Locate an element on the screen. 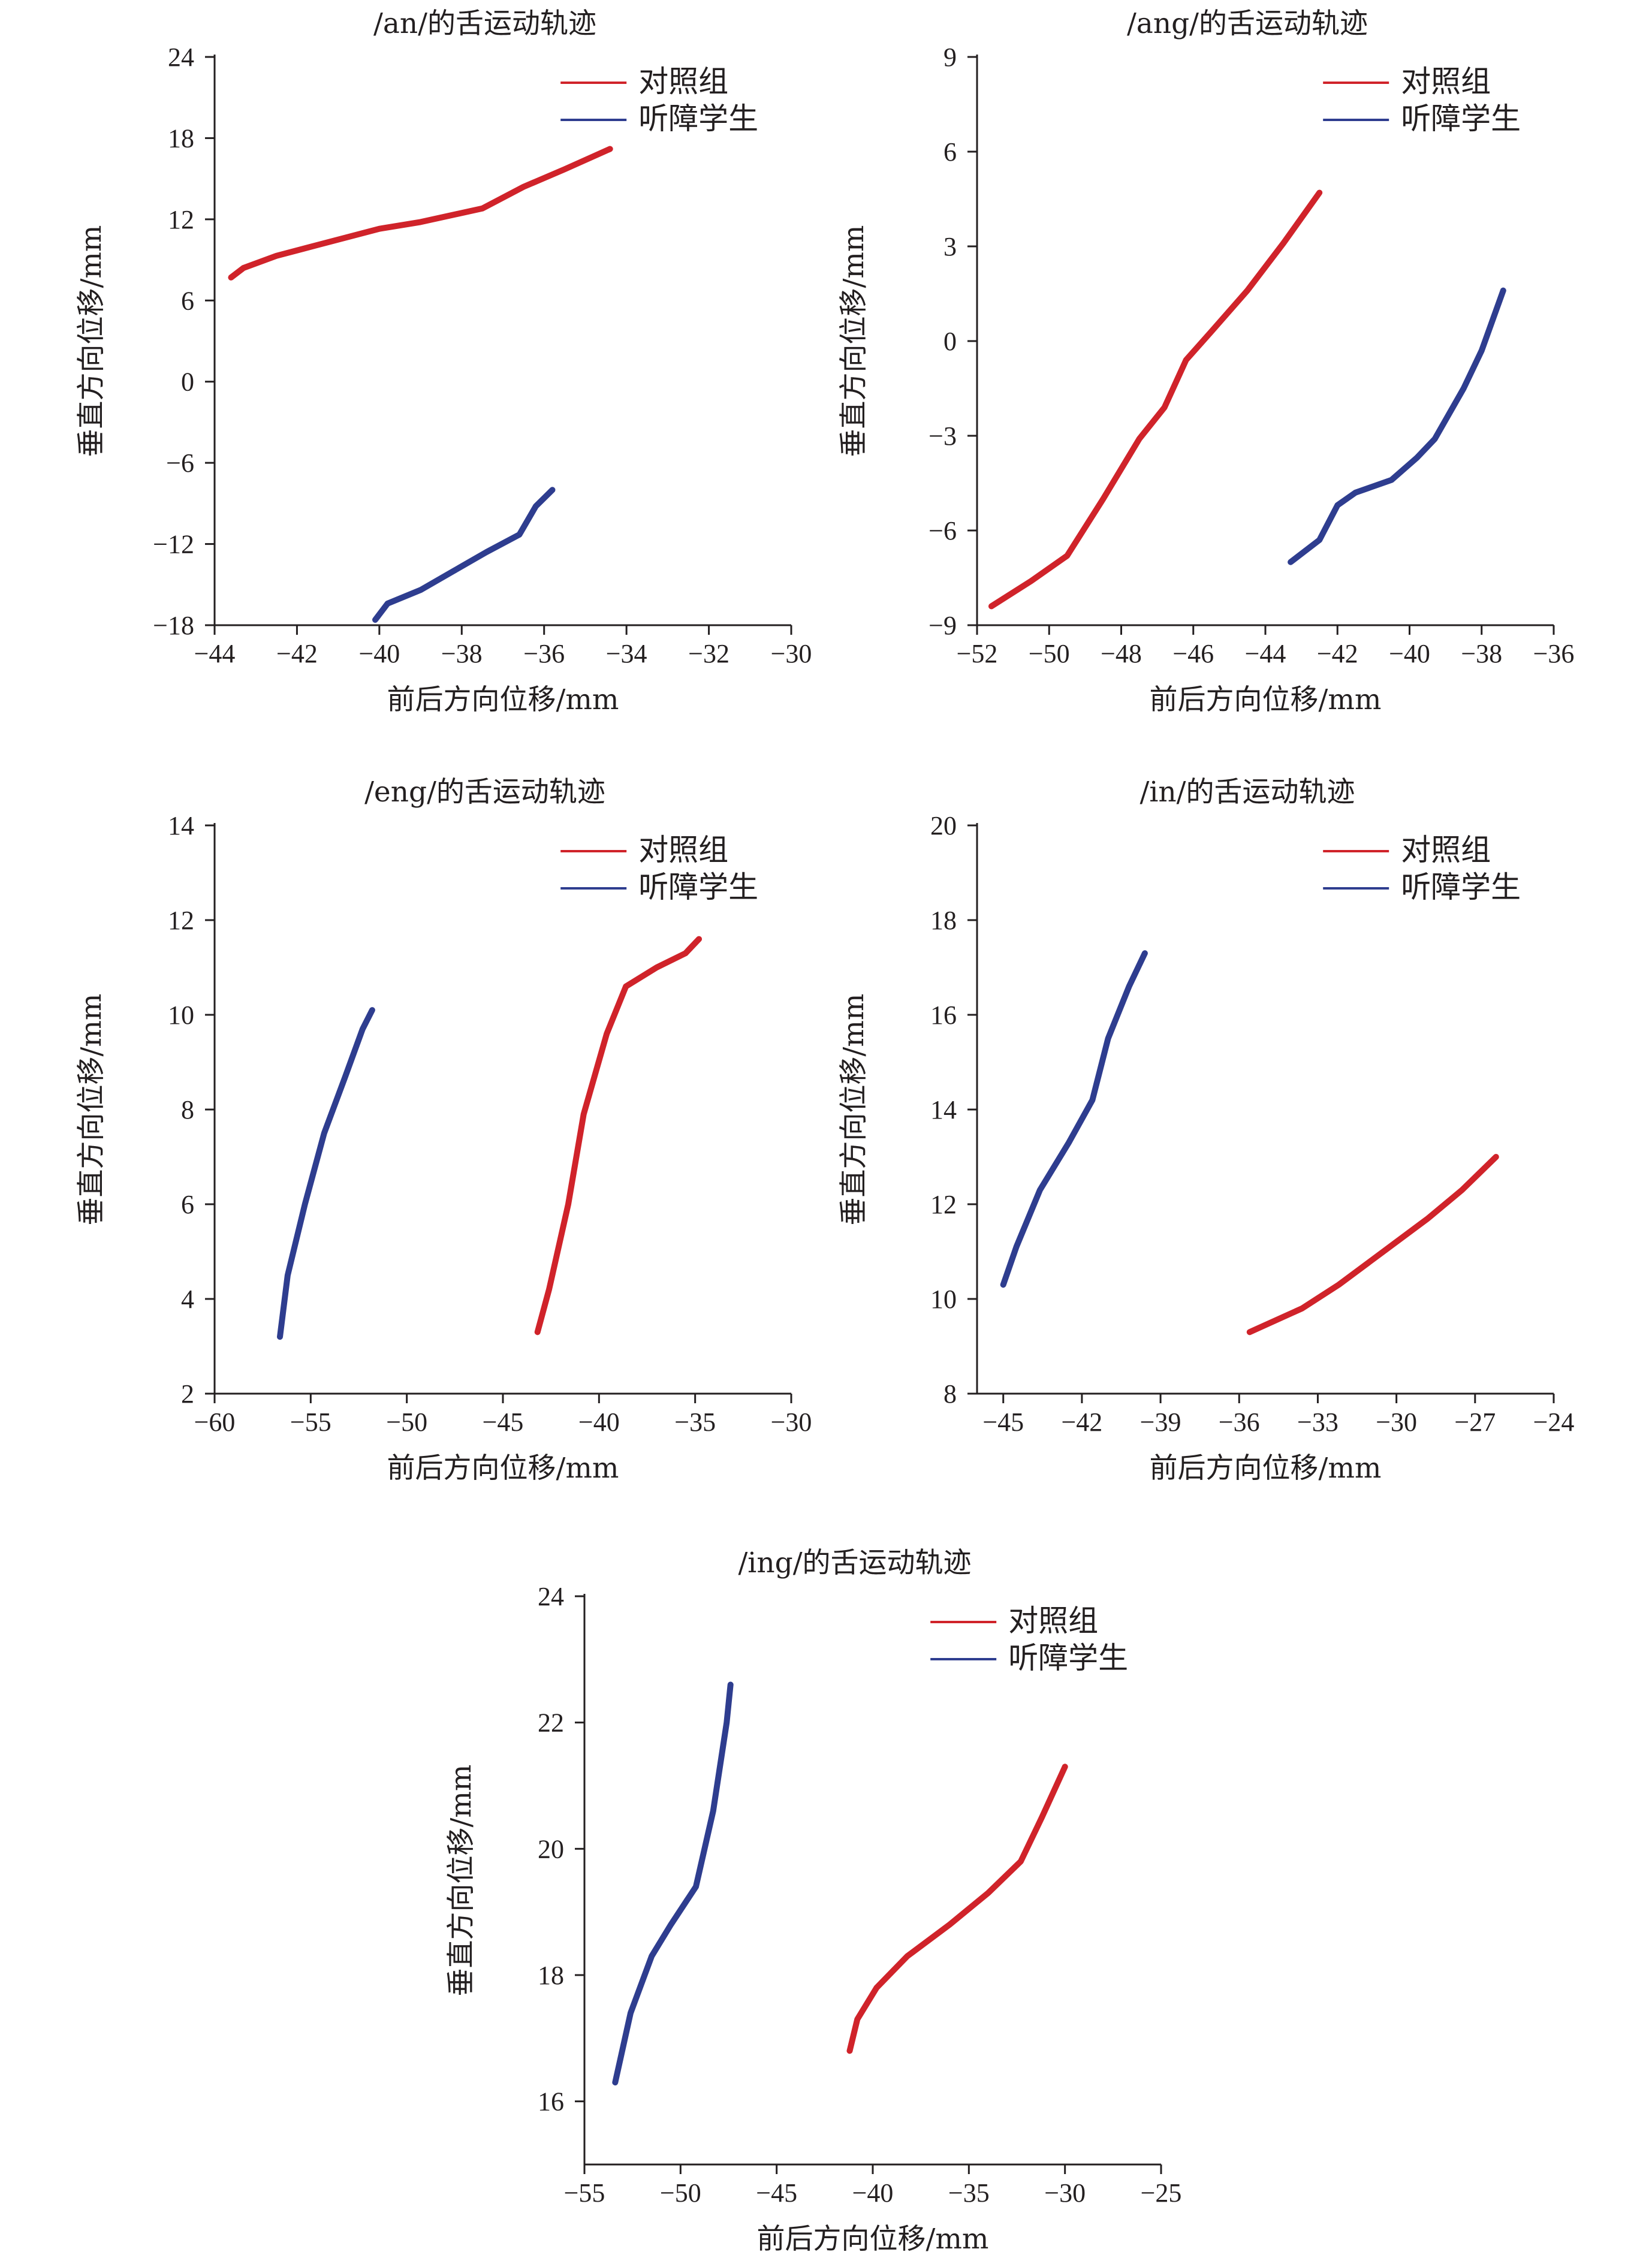  x-tick-label: −27 is located at coordinates (1475, 1422).